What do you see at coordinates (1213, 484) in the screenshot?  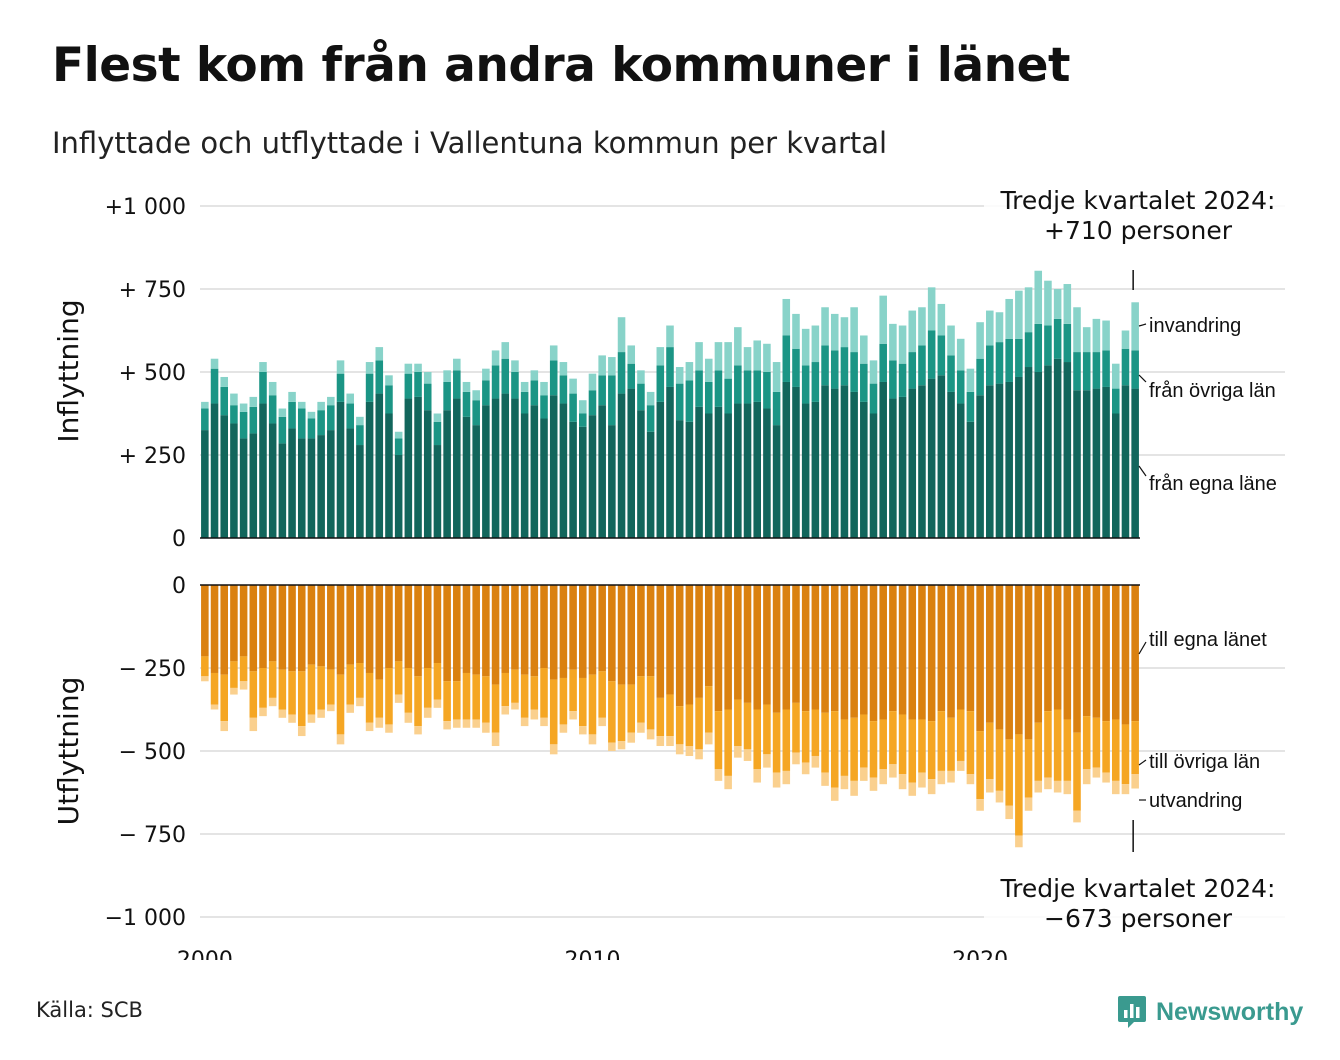 I see `series-label: från egna läne` at bounding box center [1213, 484].